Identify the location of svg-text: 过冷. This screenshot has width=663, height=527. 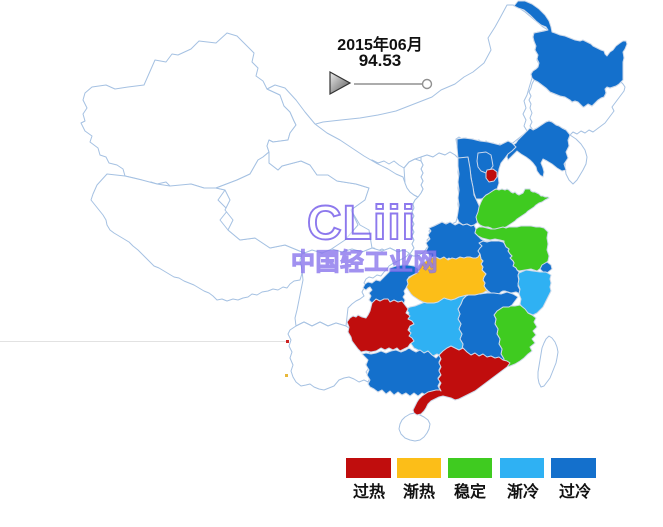
(575, 491).